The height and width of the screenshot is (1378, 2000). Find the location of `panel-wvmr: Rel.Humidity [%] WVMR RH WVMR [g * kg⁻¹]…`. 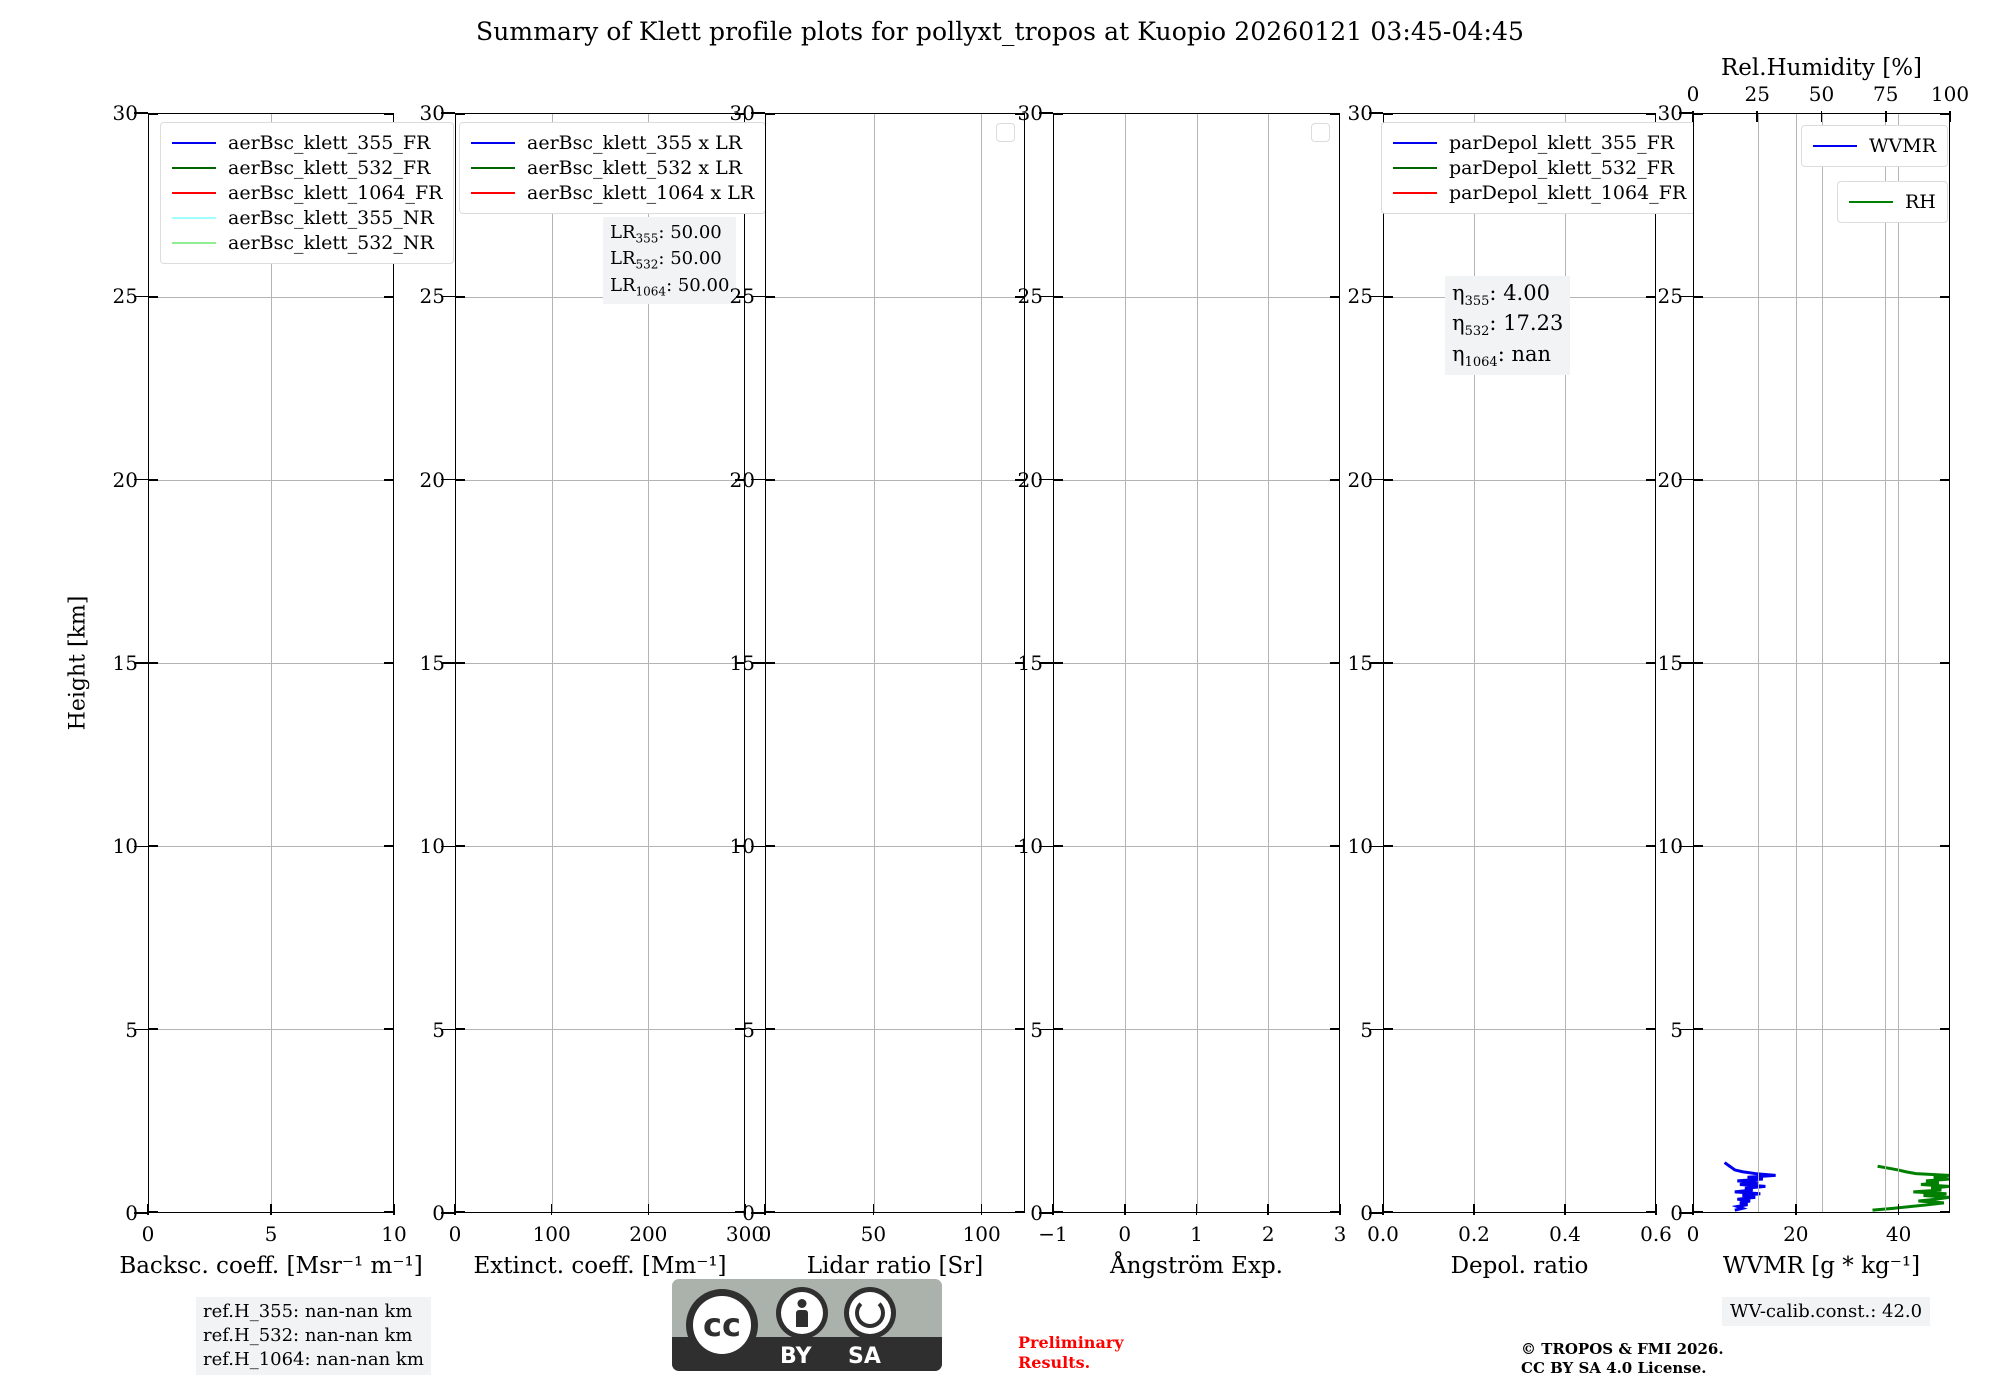

panel-wvmr: Rel.Humidity [%] WVMR RH WVMR [g * kg⁻¹]… is located at coordinates (1814, 667).